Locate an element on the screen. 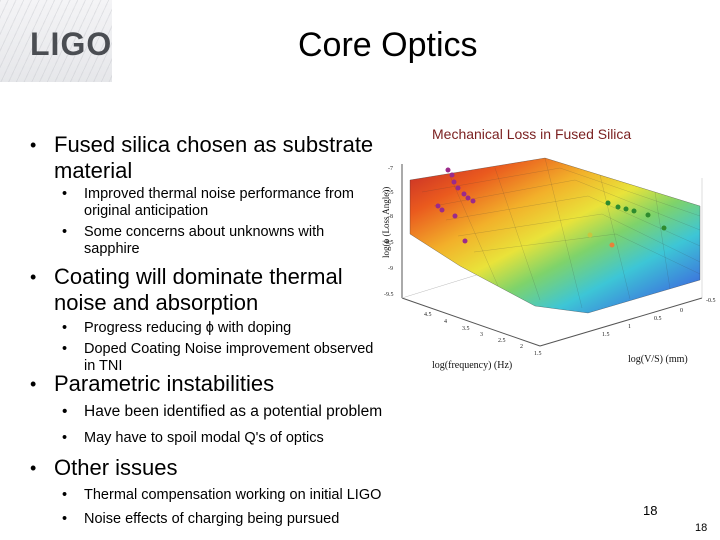 This screenshot has width=720, height=540. y-tick: 0.5 is located at coordinates (658, 319).